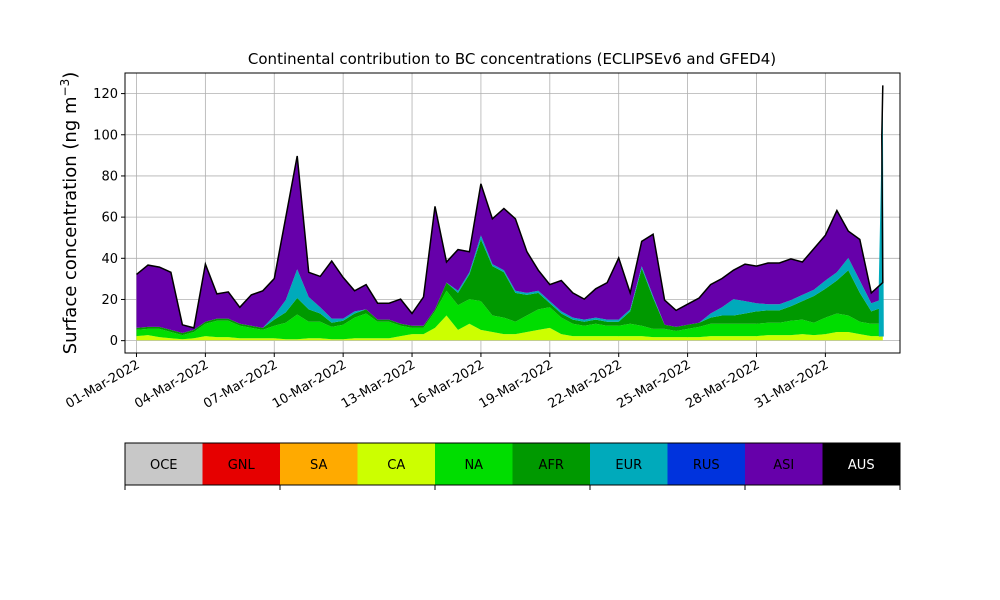 The image size is (1000, 600). I want to click on legend-swatch-asi, so click(784, 464).